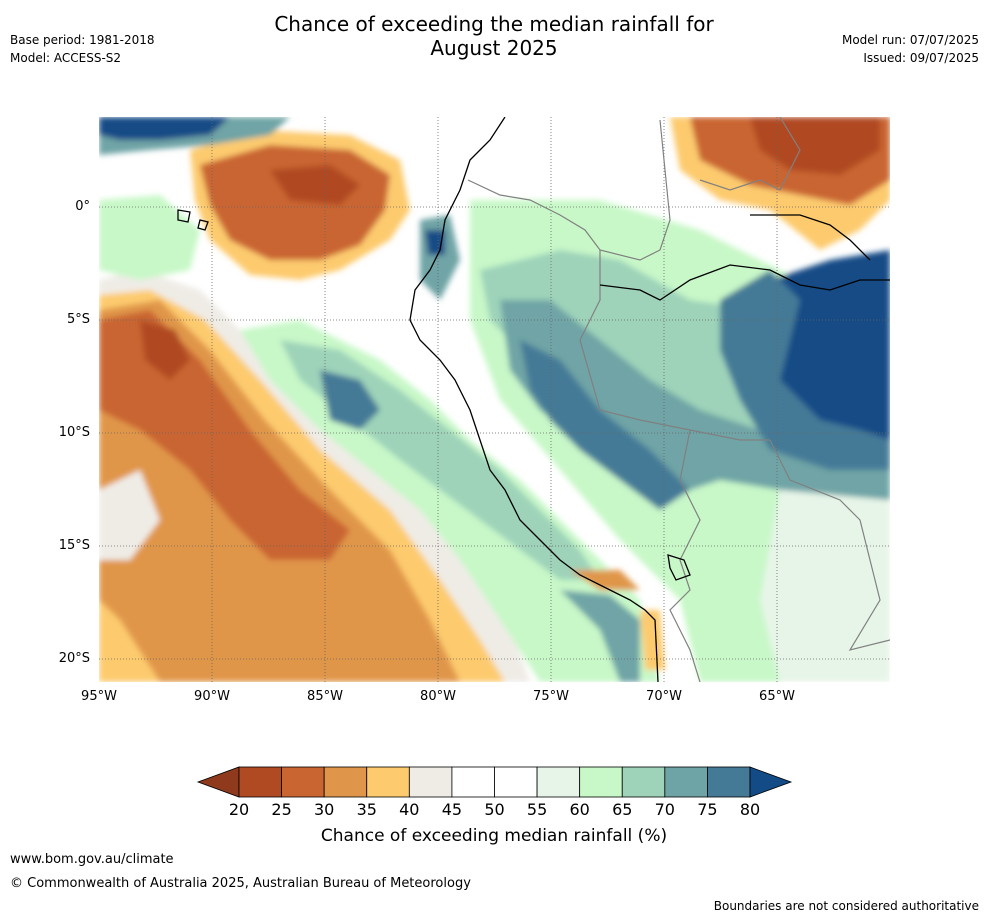  I want to click on model-label: Model: ACCESS-S2, so click(66, 58).